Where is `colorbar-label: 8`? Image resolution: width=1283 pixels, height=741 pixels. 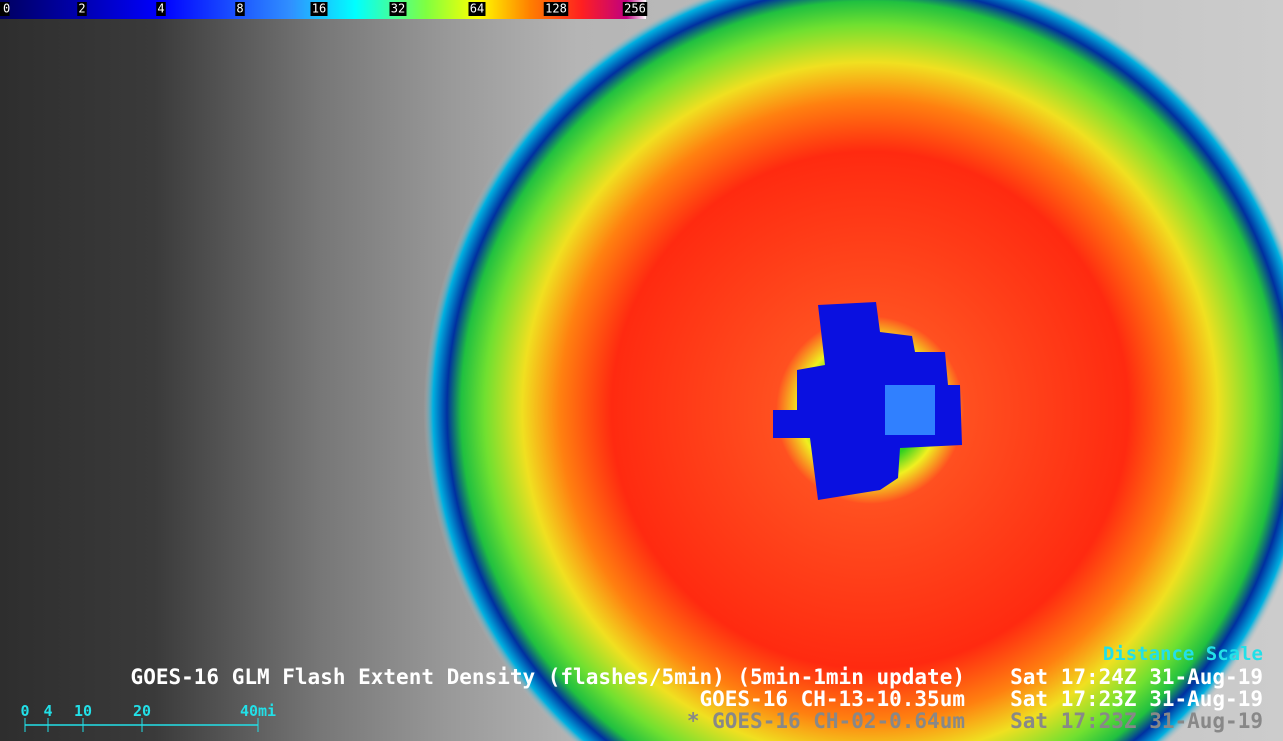 colorbar-label: 8 is located at coordinates (239, 9).